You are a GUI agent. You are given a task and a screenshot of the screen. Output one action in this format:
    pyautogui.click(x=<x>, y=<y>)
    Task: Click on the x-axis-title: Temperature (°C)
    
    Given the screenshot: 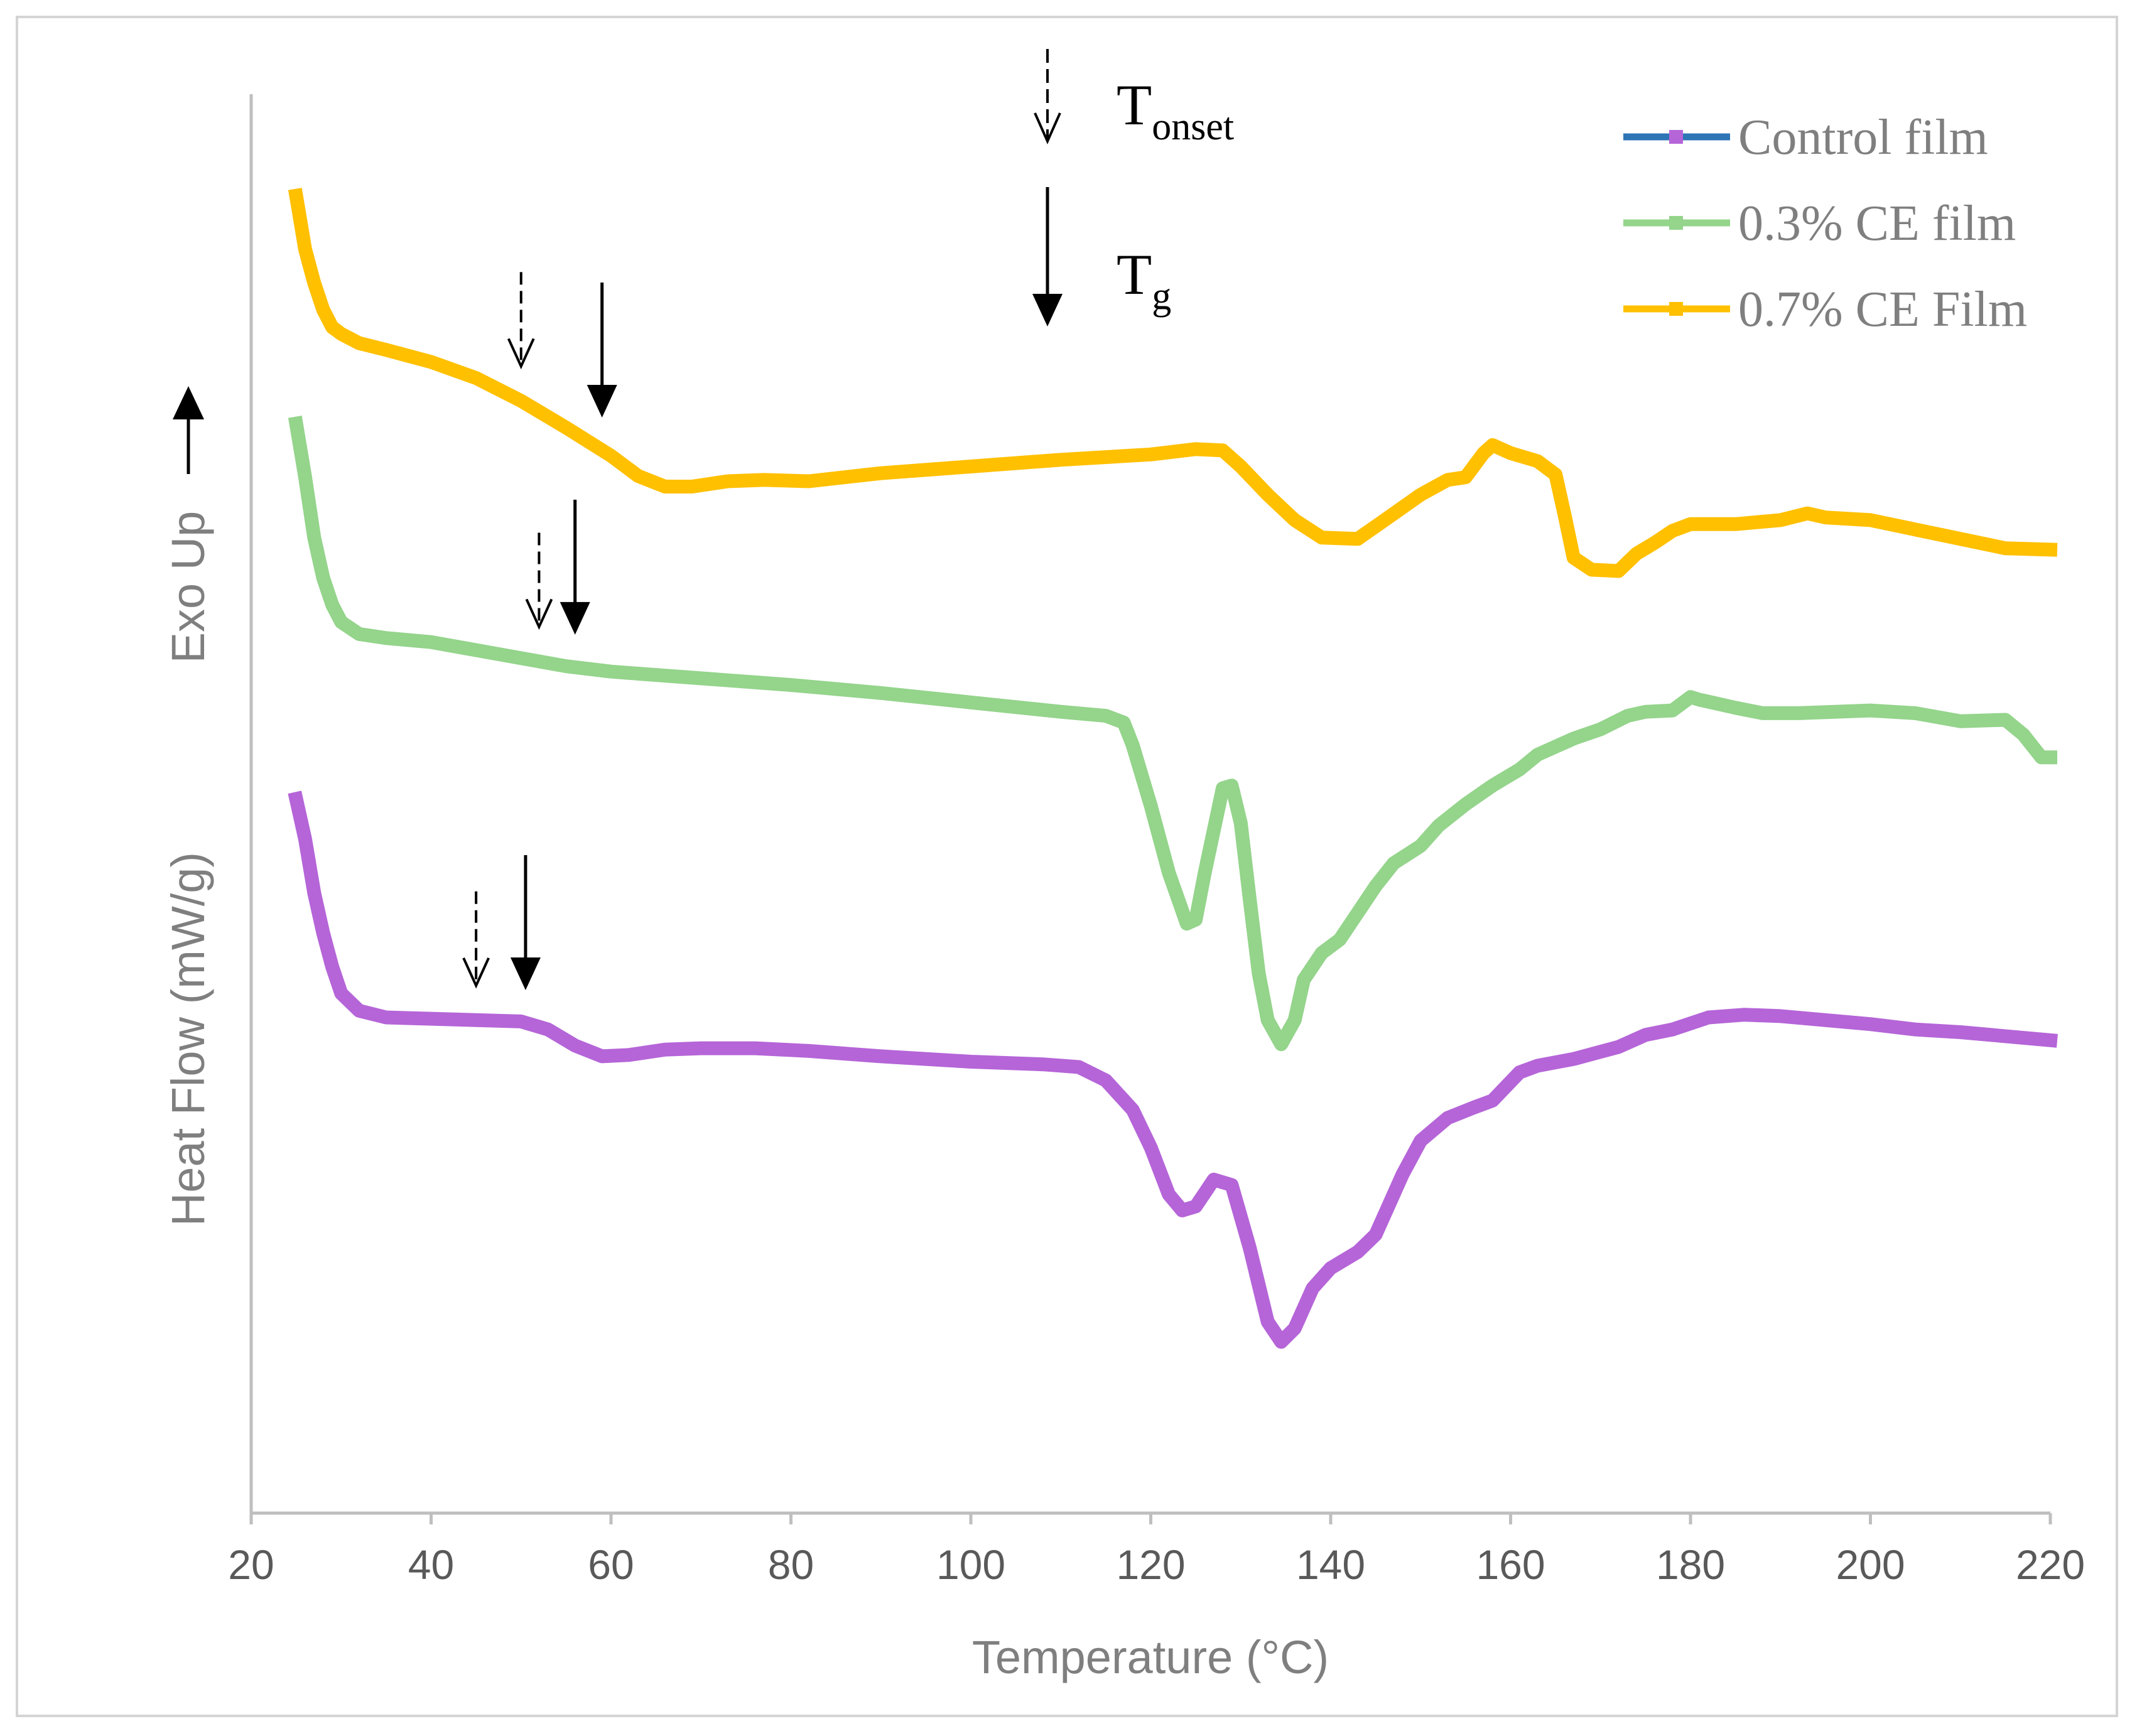 What is the action you would take?
    pyautogui.click(x=1150, y=1657)
    